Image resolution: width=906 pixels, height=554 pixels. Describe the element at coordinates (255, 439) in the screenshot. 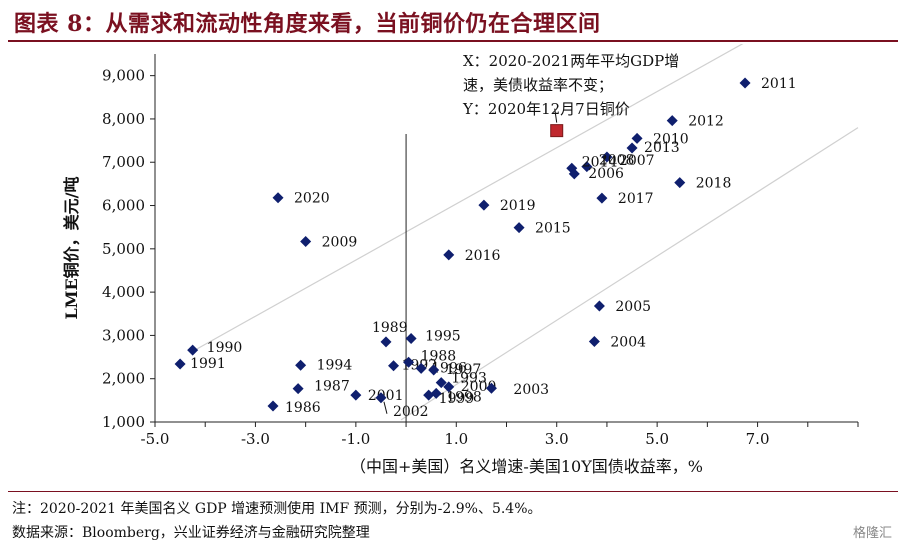

I see `x-tick-label: -3.0` at that location.